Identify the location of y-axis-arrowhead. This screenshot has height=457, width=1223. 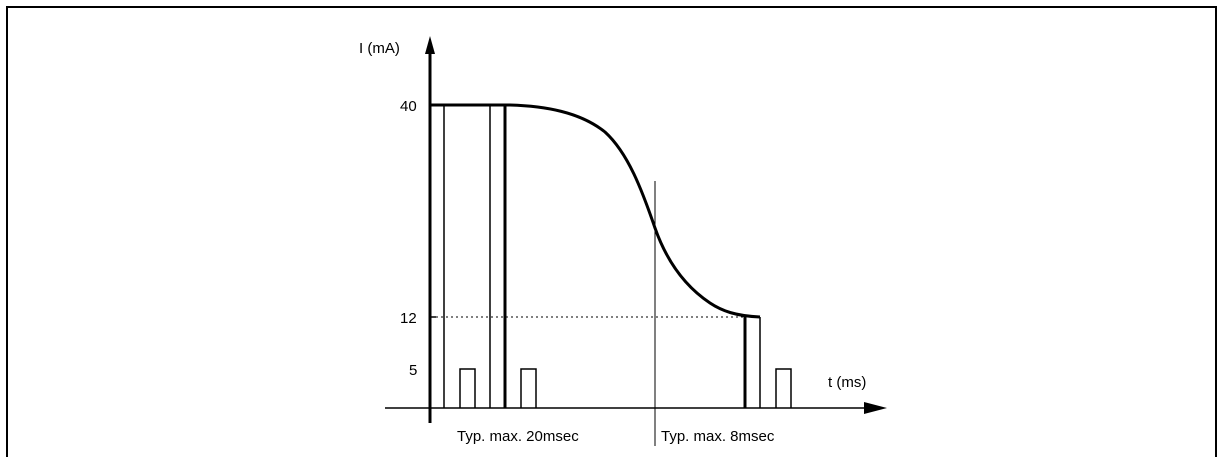
(430, 45).